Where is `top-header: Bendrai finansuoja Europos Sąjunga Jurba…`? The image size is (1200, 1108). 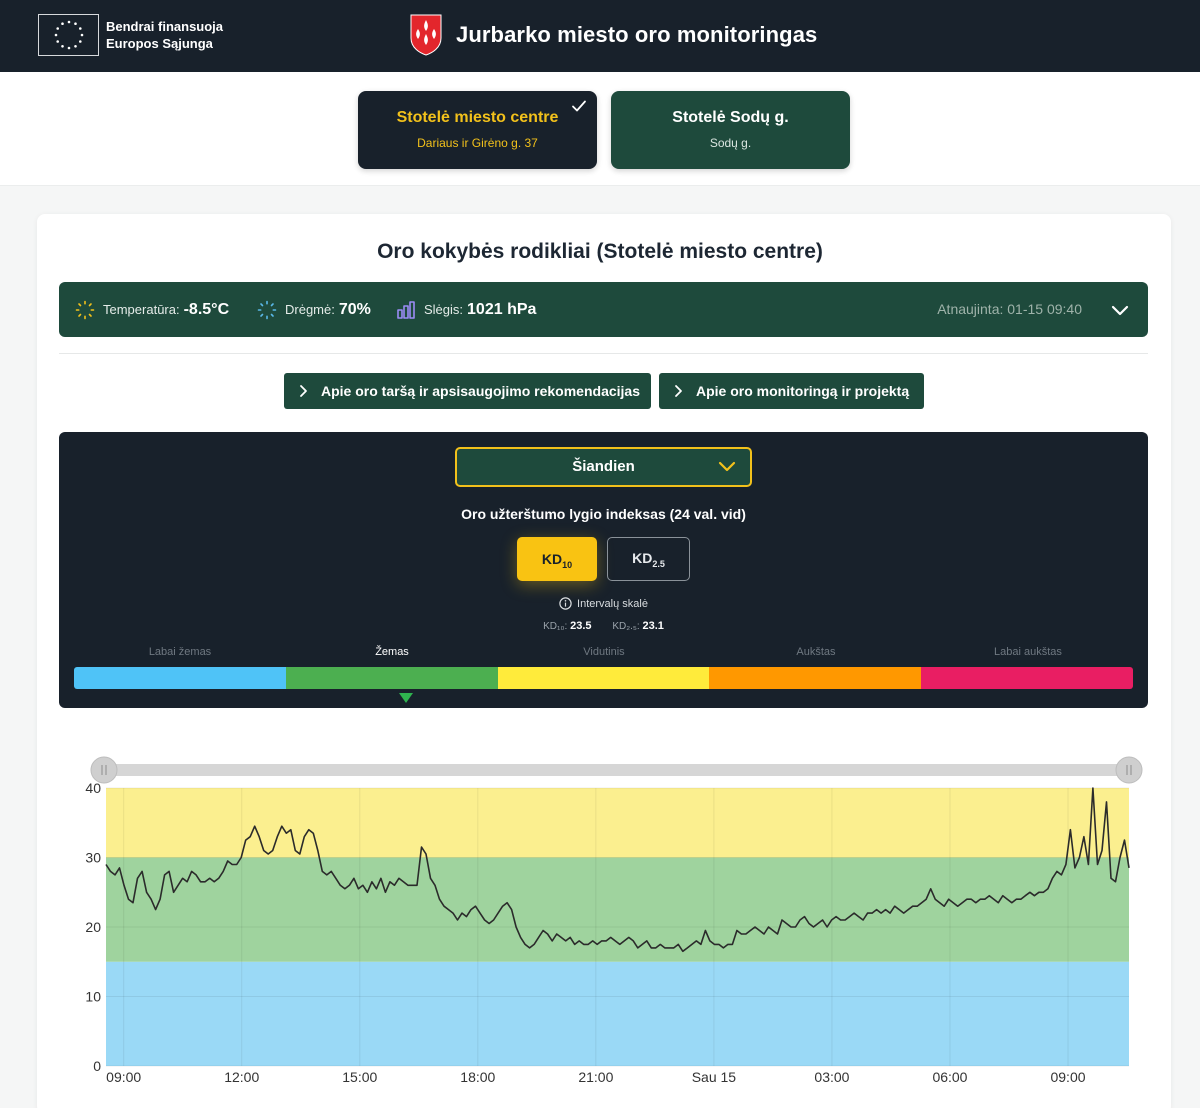 top-header: Bendrai finansuoja Europos Sąjunga Jurba… is located at coordinates (600, 36).